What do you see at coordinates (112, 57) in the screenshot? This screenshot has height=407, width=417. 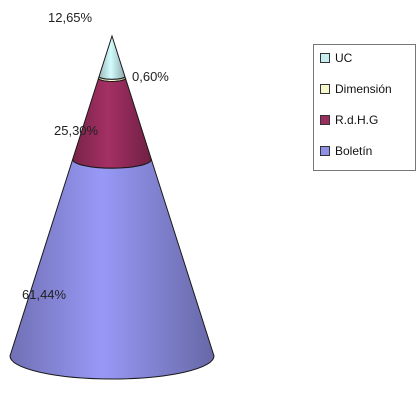 I see `cone-segment-uc` at bounding box center [112, 57].